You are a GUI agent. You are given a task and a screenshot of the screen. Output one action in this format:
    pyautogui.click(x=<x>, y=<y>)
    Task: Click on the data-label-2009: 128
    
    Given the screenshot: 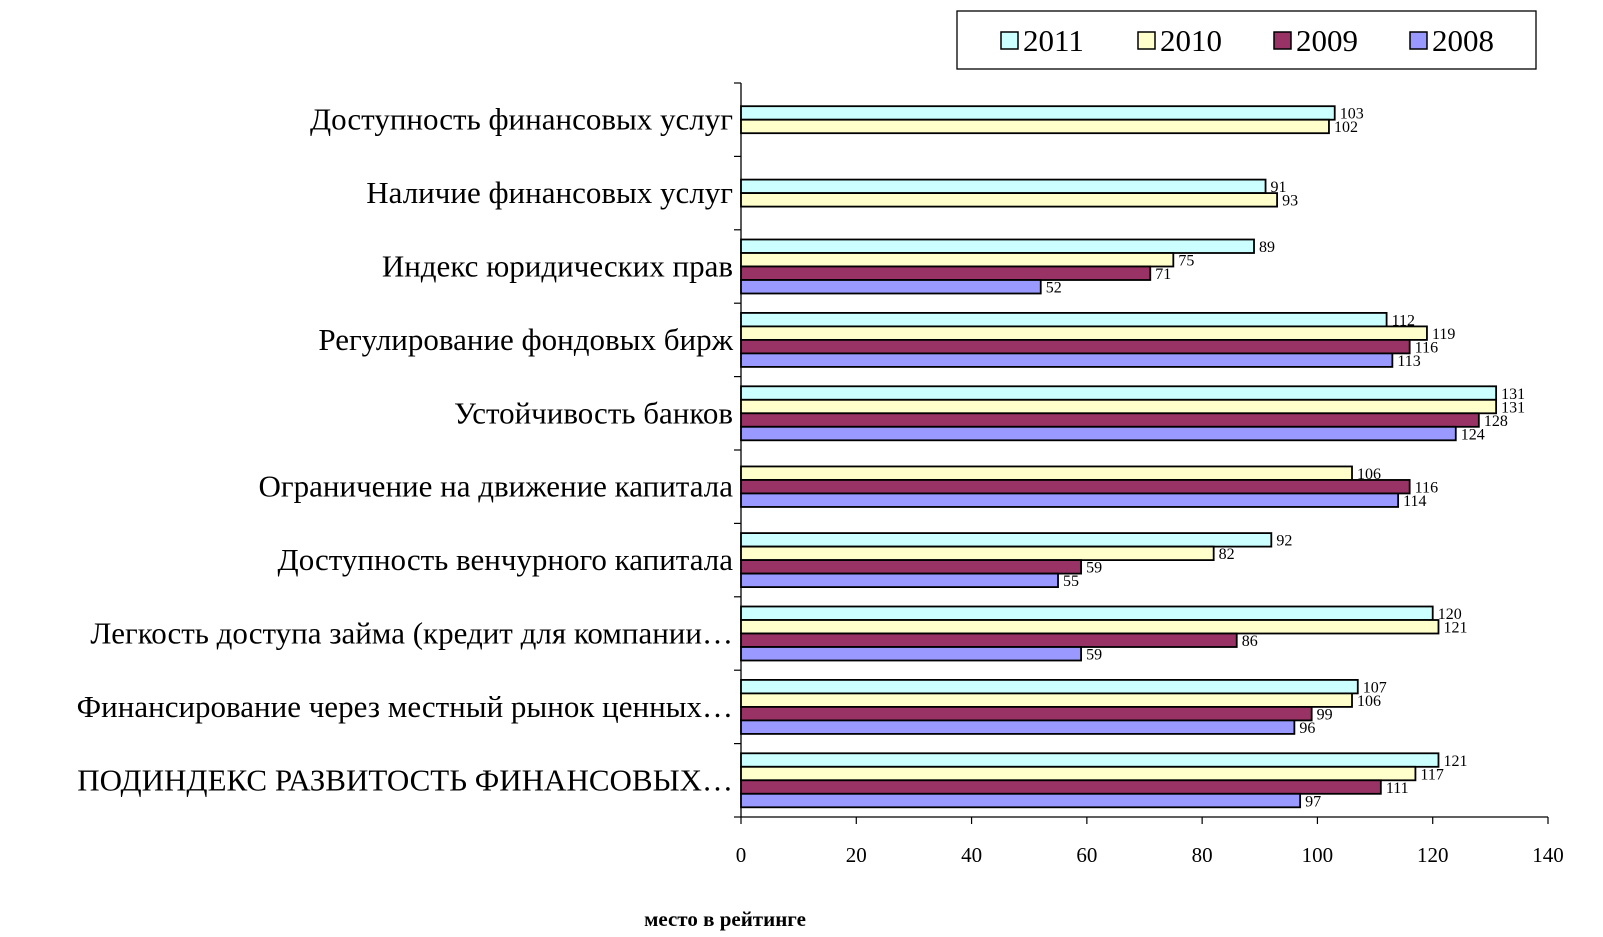 What is the action you would take?
    pyautogui.click(x=1496, y=421)
    